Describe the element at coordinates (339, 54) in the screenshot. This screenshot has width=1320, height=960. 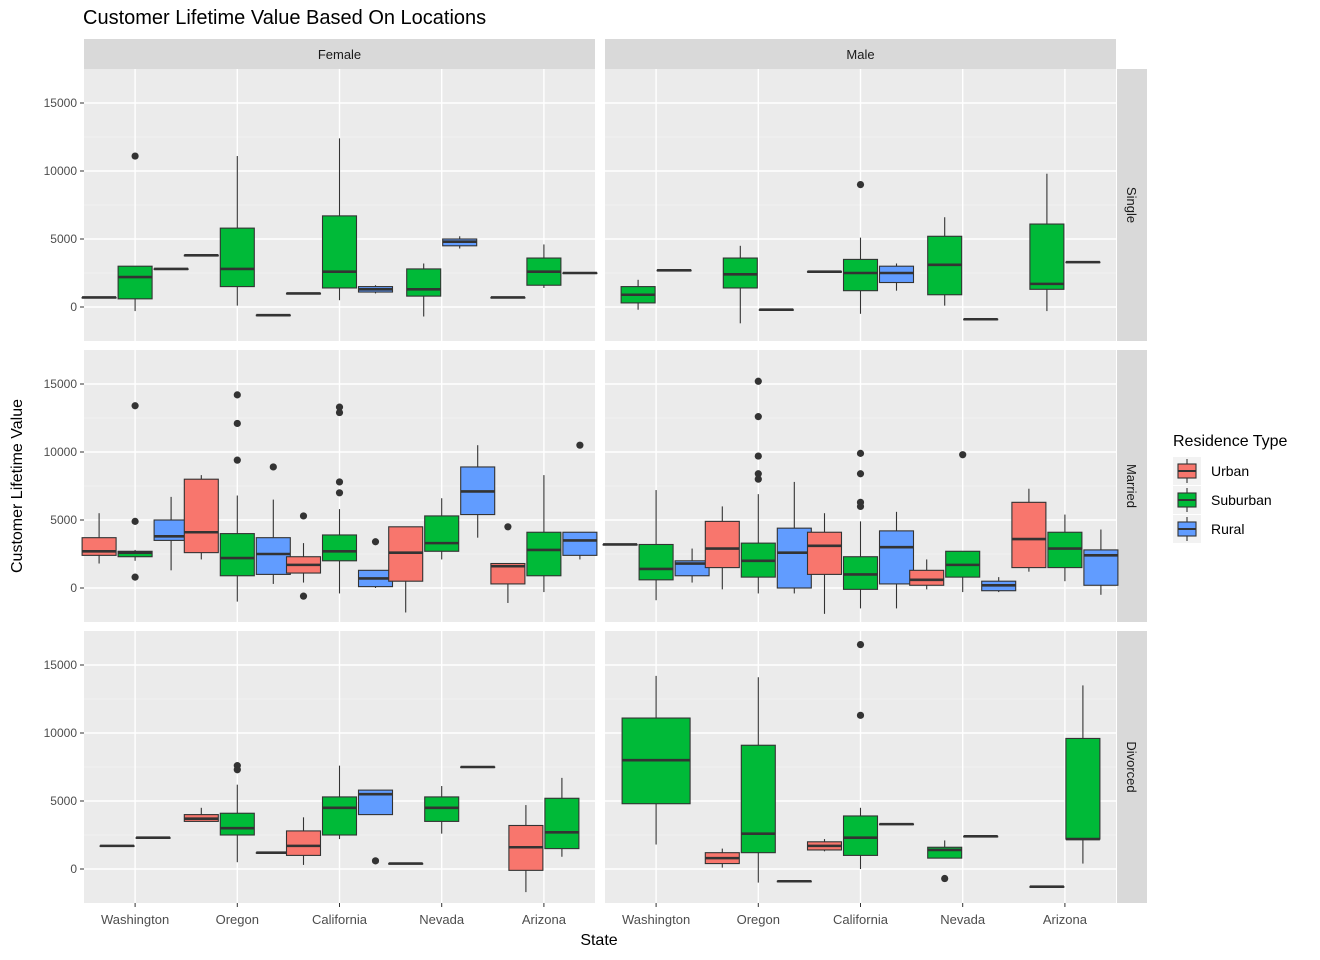
I see `facet-strip-label: Female` at that location.